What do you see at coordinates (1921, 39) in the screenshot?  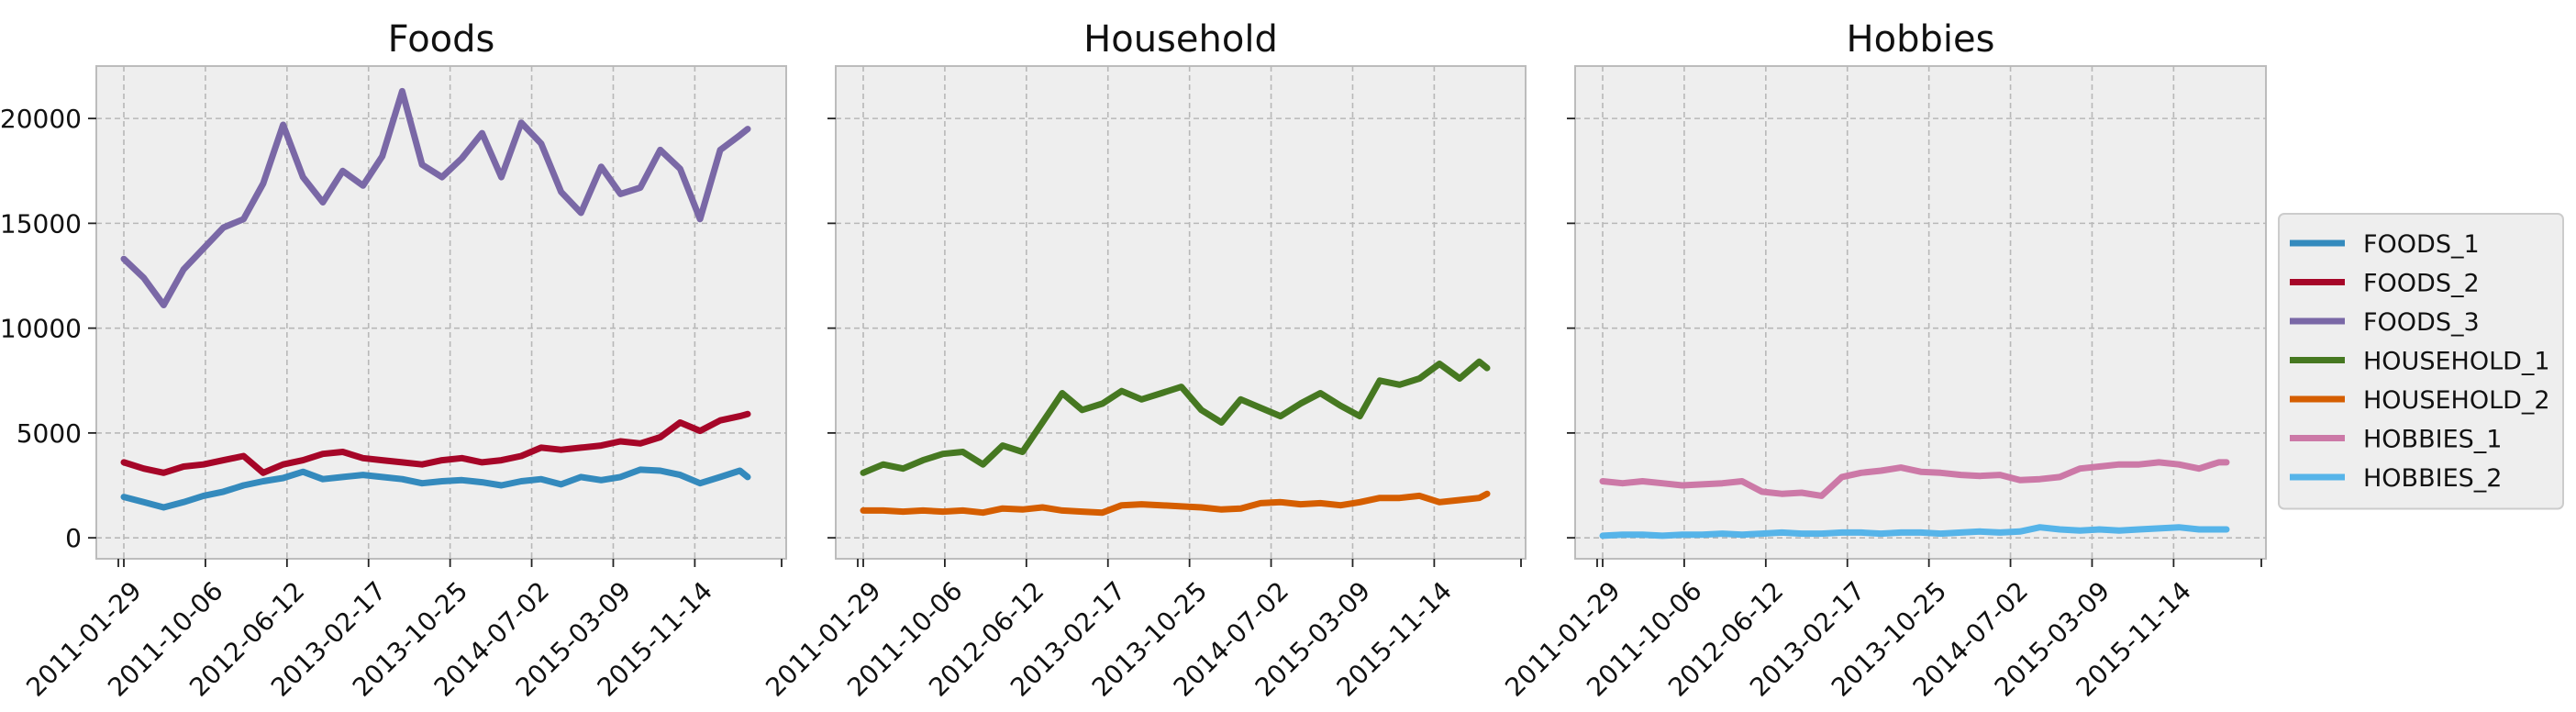 I see `panel-title: Hobbies` at bounding box center [1921, 39].